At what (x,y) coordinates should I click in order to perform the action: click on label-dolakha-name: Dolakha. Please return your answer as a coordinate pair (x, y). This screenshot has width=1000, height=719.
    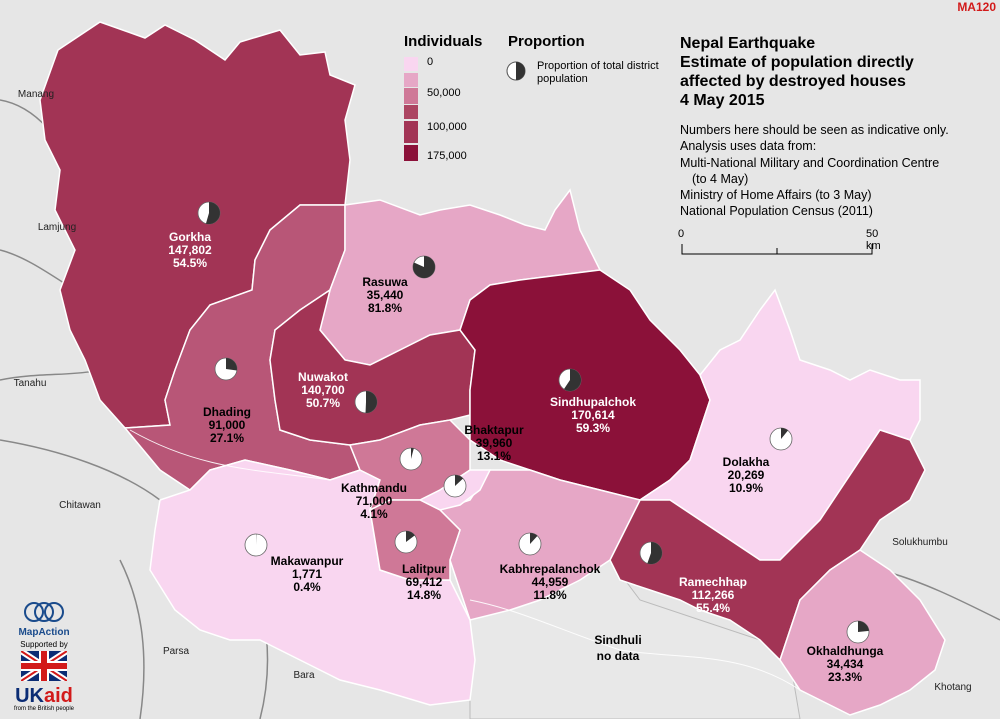
    Looking at the image, I should click on (746, 462).